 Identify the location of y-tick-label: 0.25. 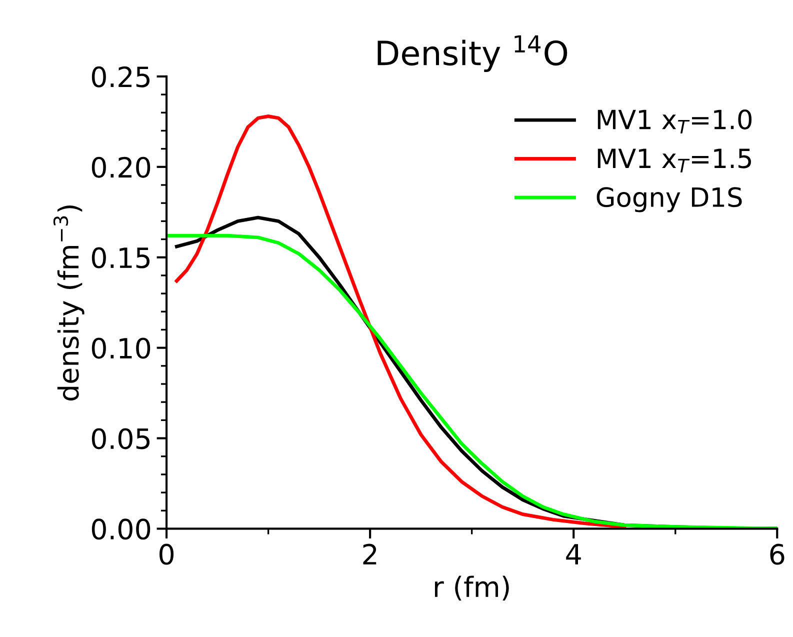
(121, 77).